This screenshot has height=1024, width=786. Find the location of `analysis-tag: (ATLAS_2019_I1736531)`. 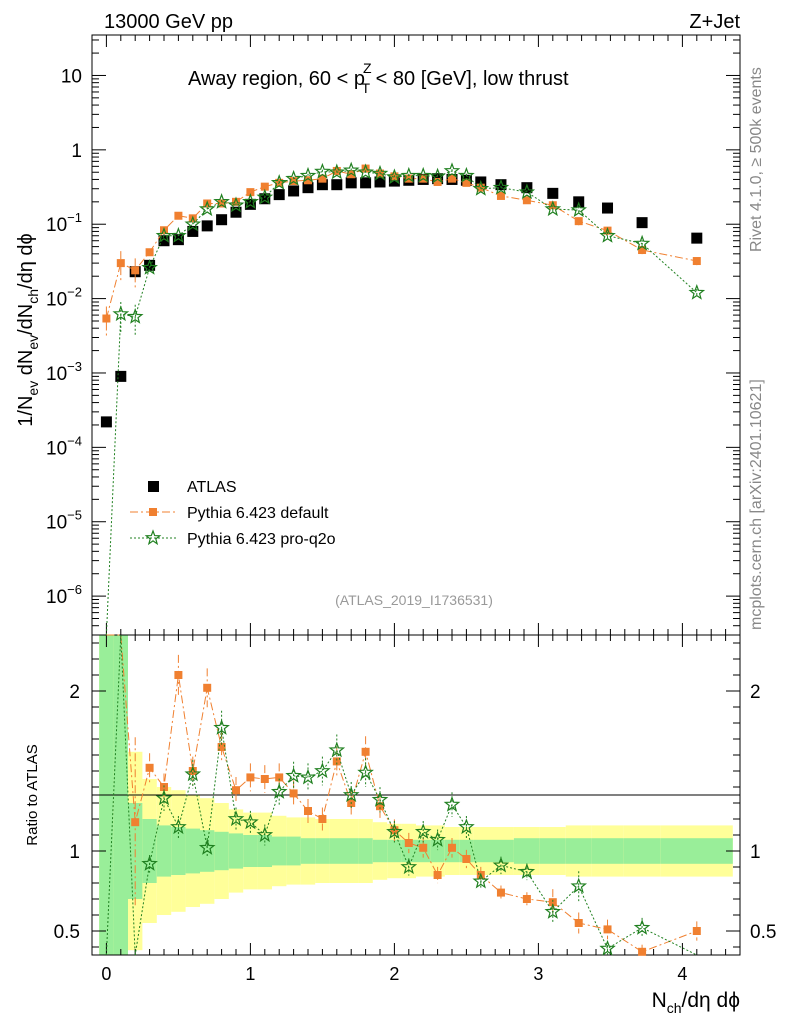

analysis-tag: (ATLAS_2019_I1736531) is located at coordinates (414, 600).